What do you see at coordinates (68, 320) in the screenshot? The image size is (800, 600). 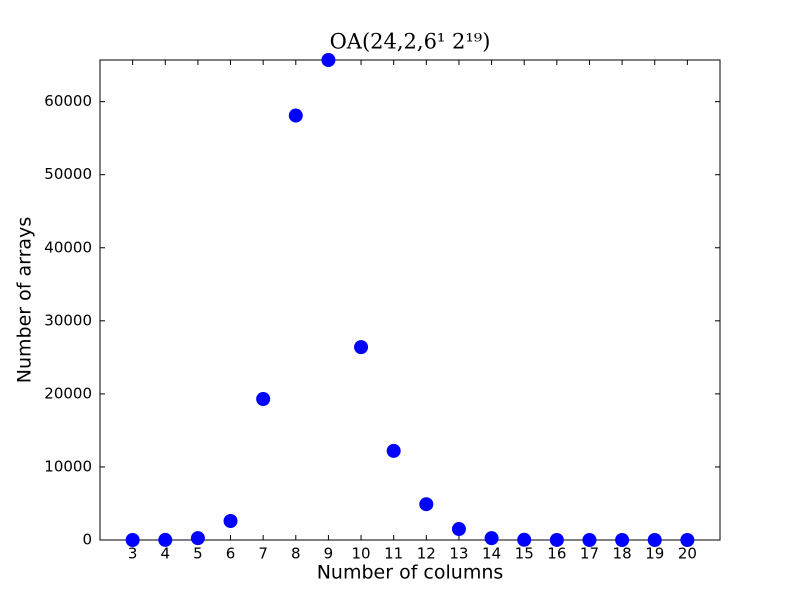 I see `y-tick-label: 30000` at bounding box center [68, 320].